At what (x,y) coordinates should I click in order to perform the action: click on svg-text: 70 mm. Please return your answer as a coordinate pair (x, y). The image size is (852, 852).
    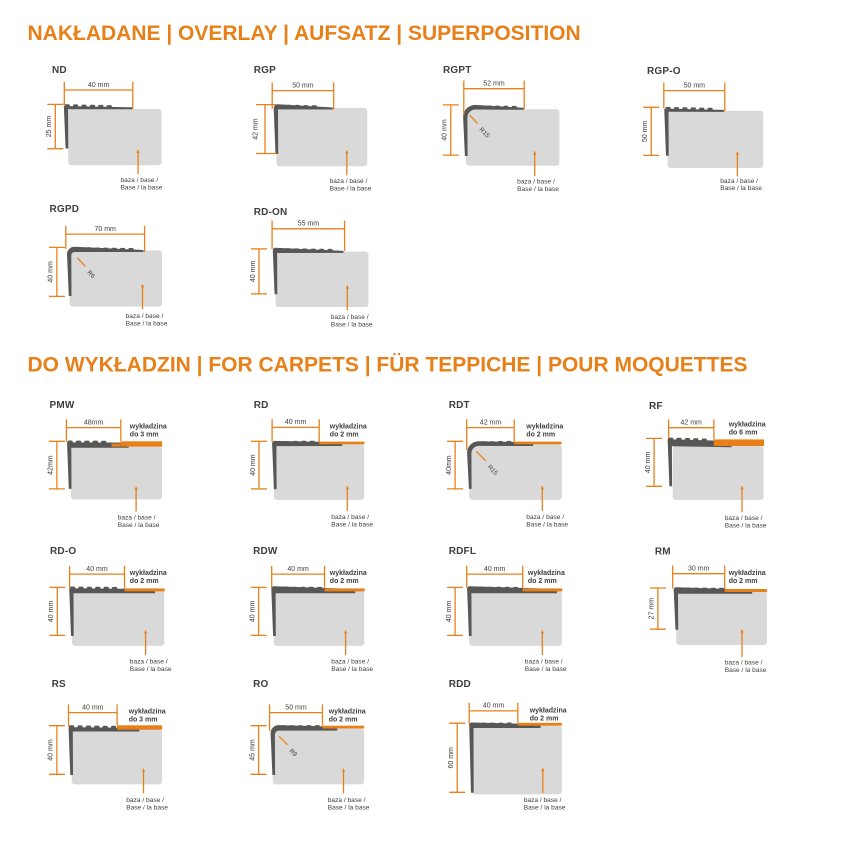
    Looking at the image, I should click on (105, 229).